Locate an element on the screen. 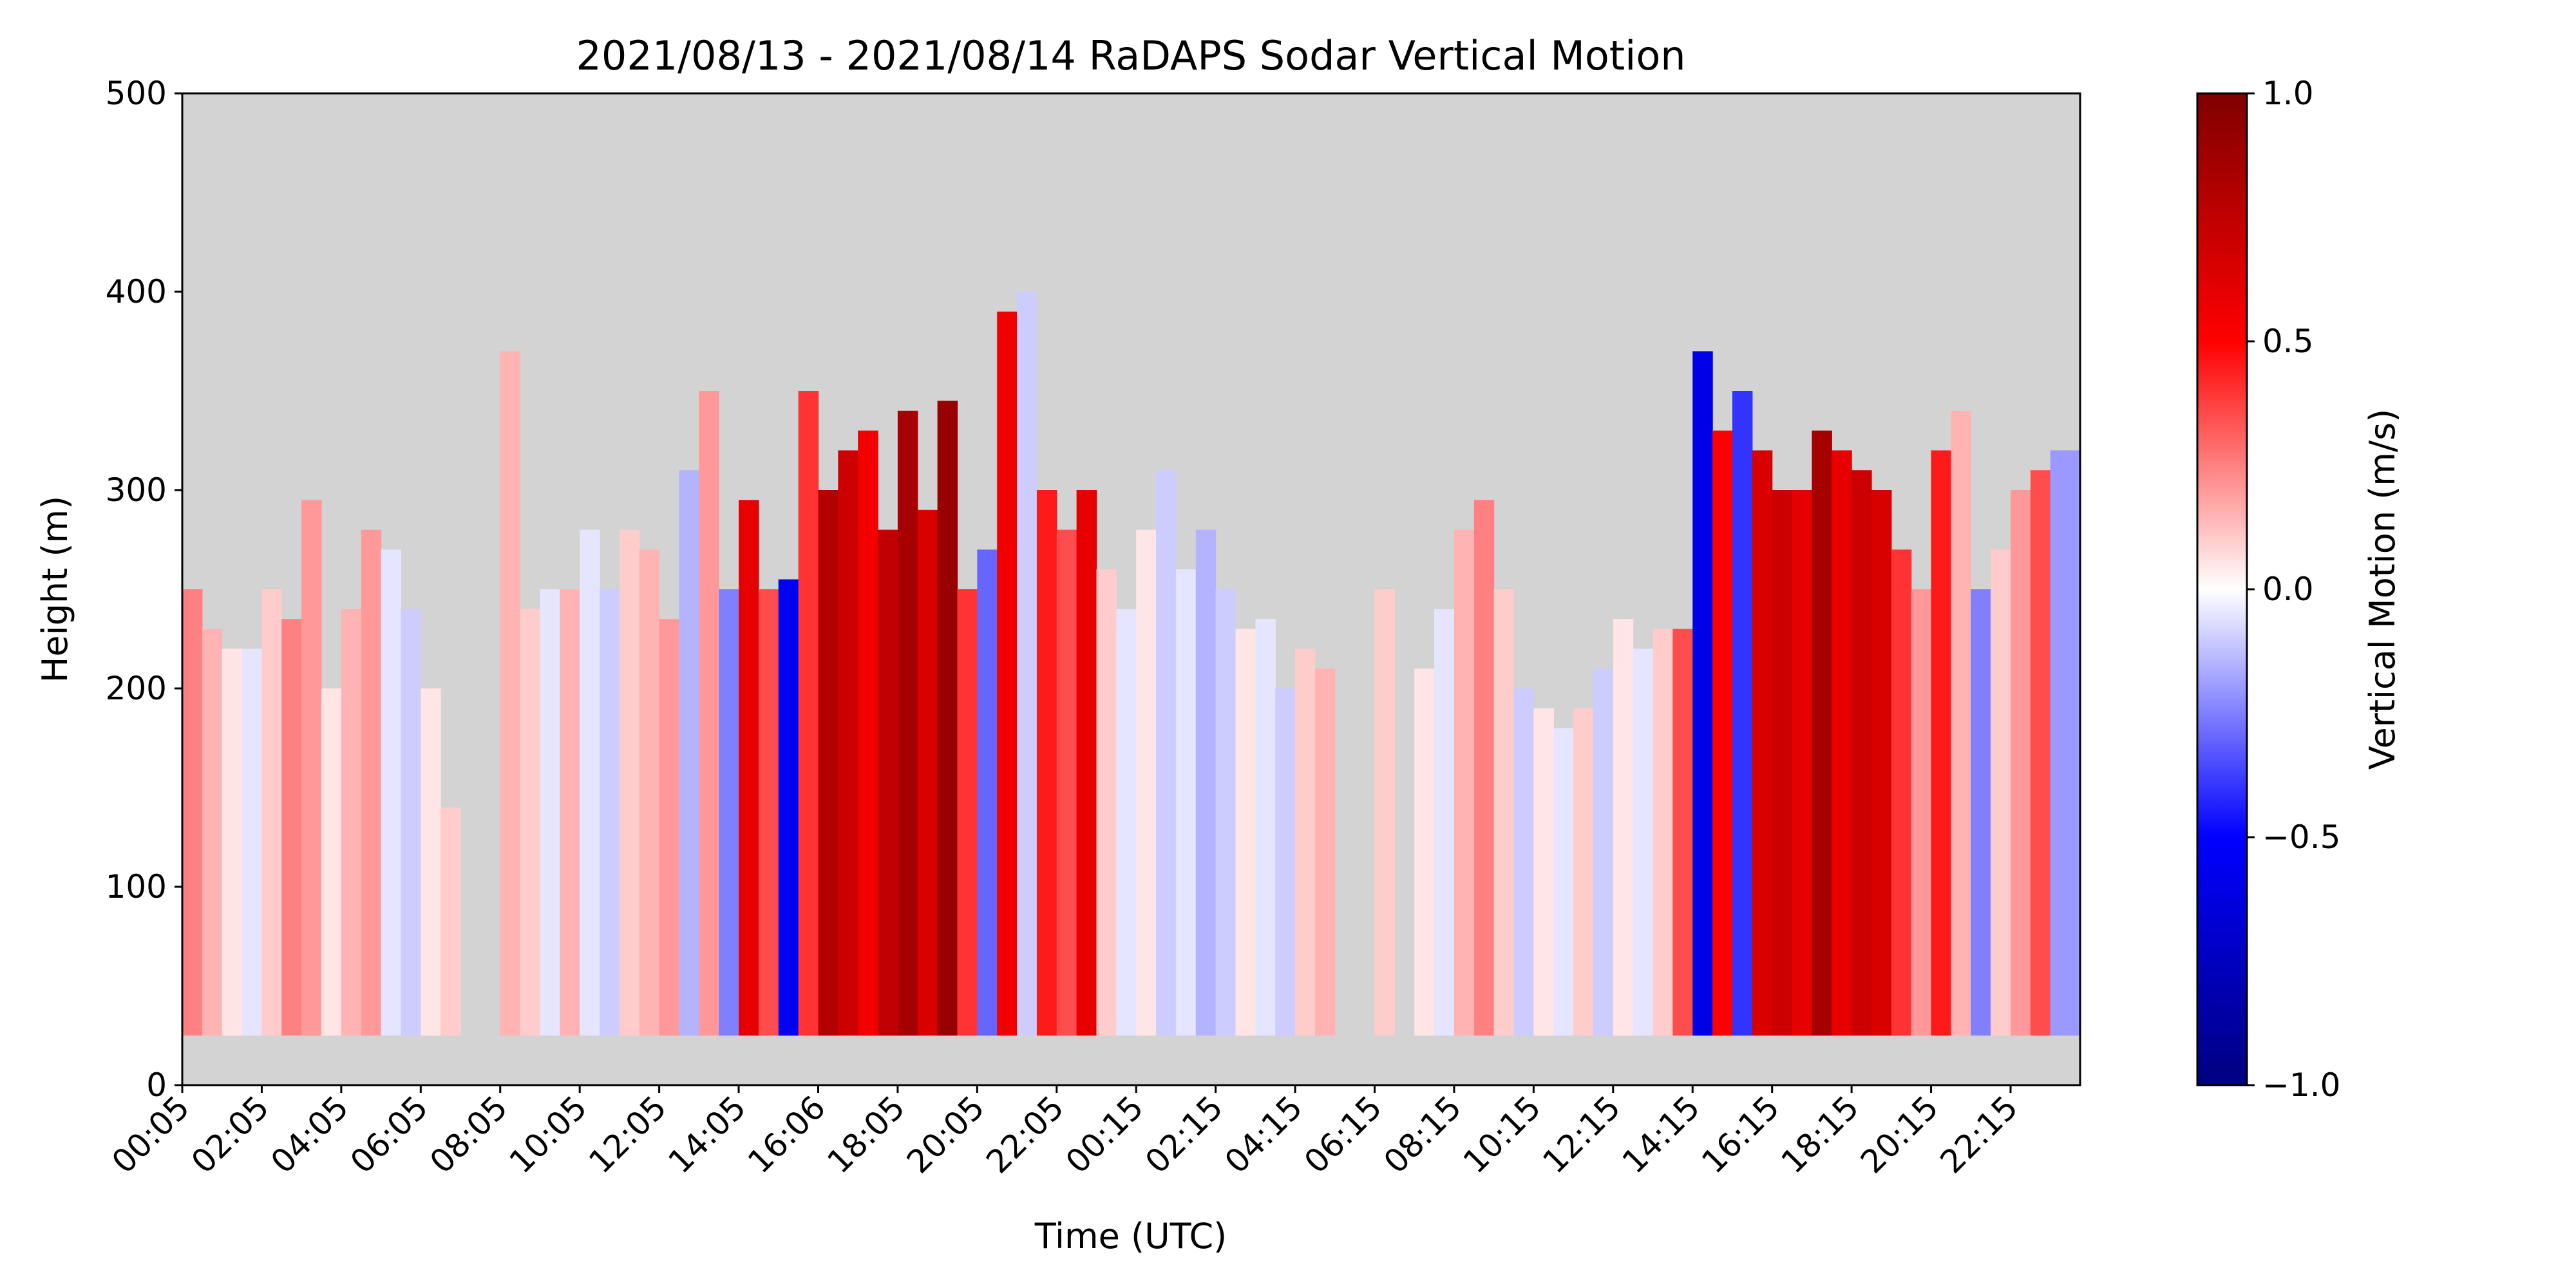 This screenshot has height=1288, width=2576. colorbar-tick-label: 0.0 is located at coordinates (2288, 589).